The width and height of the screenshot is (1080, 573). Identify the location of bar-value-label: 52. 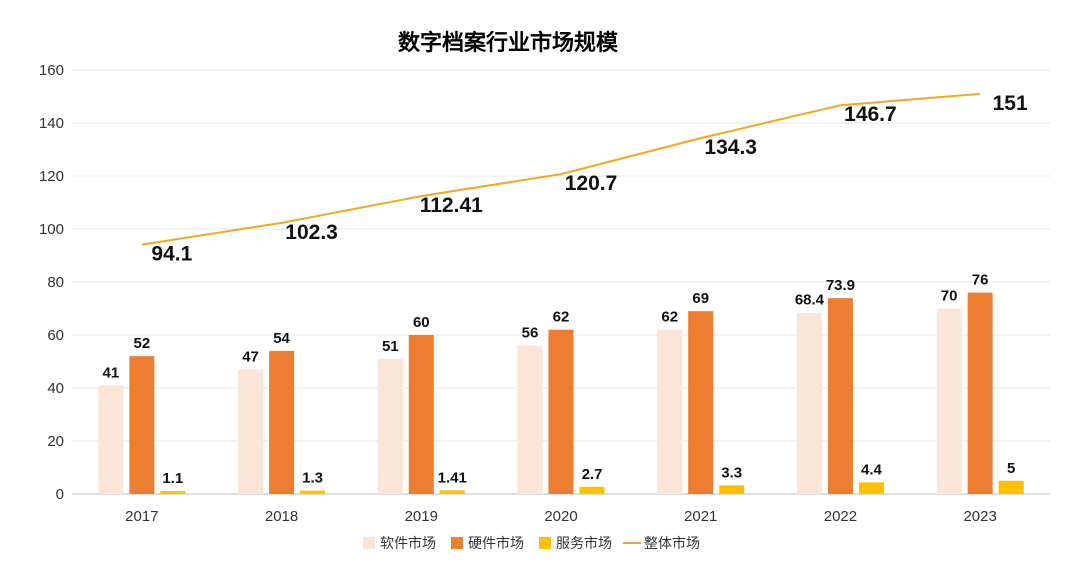
(142, 343).